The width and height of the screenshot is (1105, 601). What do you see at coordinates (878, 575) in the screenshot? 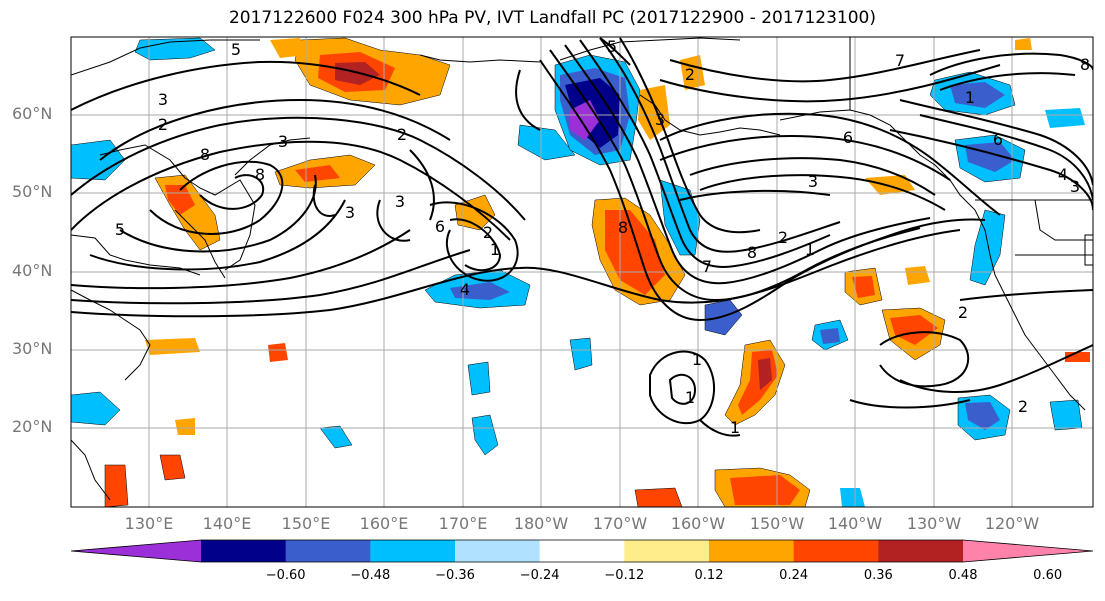
I see `colorbar-tick-label: 0.36` at bounding box center [878, 575].